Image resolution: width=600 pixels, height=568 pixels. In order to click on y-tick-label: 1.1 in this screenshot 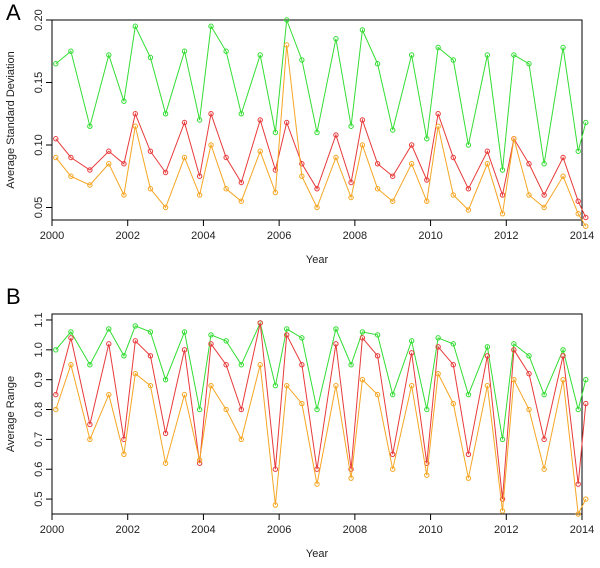, I will do `click(39, 319)`.